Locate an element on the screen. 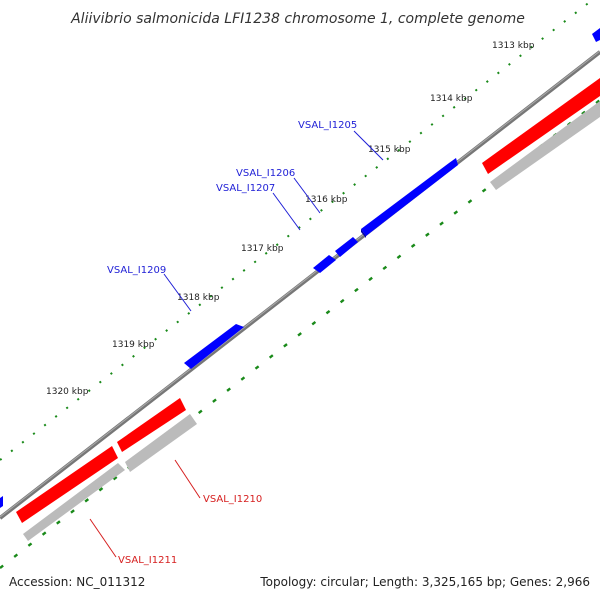 The image size is (600, 600). kbp-label: 1317 kbp is located at coordinates (262, 249).